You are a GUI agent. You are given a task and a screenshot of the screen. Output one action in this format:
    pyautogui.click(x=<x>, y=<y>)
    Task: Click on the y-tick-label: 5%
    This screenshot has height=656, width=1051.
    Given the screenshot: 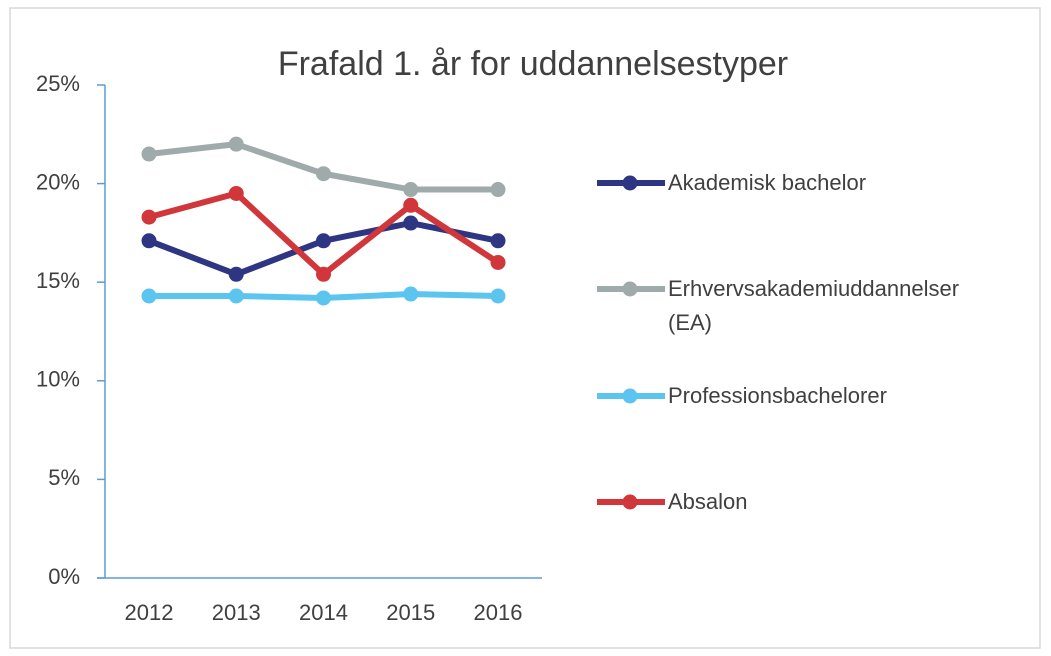 What is the action you would take?
    pyautogui.click(x=64, y=477)
    